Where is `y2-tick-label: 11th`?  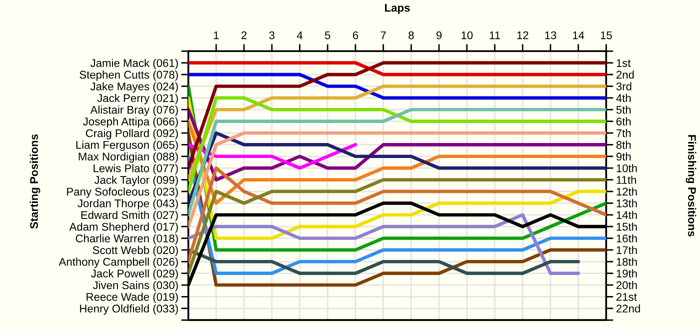 y2-tick-label: 11th is located at coordinates (626, 180).